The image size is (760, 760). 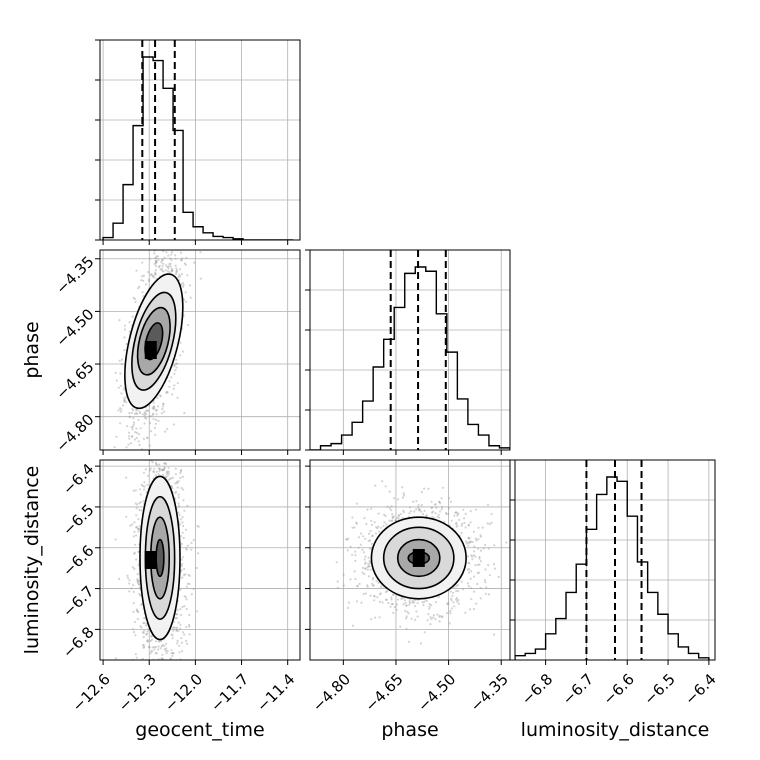 What do you see at coordinates (615, 730) in the screenshot?
I see `x-axis-title-luminosity_distance: luminosity_distance` at bounding box center [615, 730].